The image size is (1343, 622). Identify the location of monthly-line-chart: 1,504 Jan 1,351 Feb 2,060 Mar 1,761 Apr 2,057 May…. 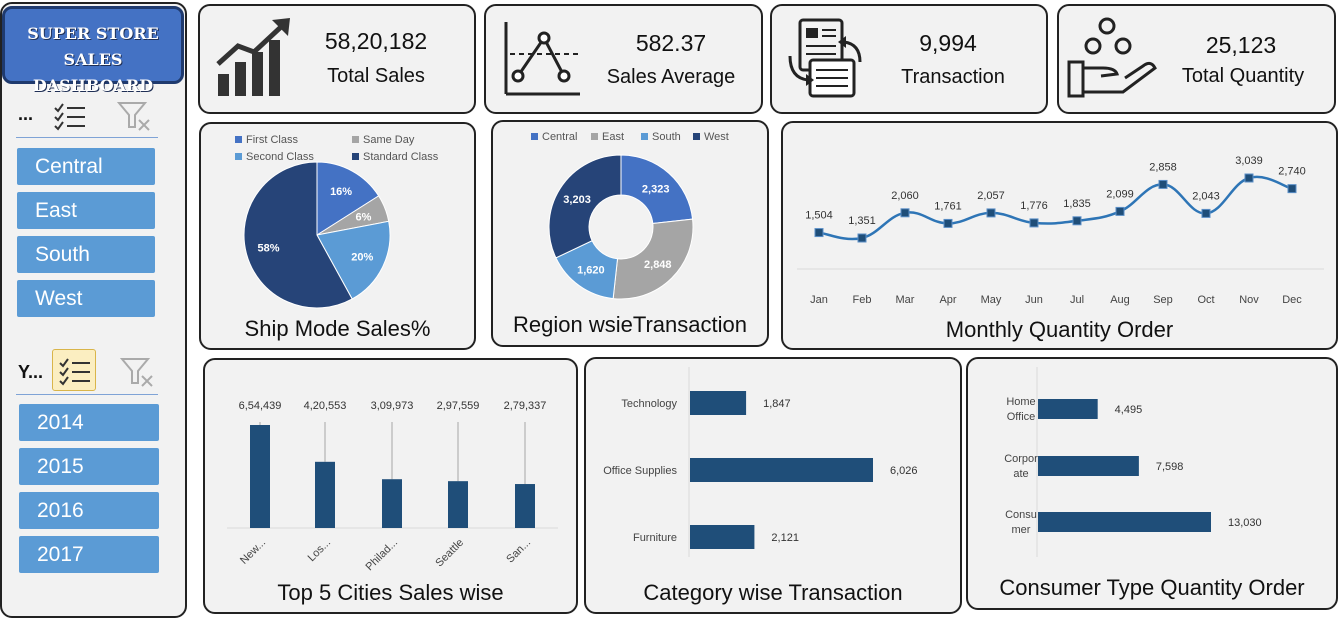
(1060, 230).